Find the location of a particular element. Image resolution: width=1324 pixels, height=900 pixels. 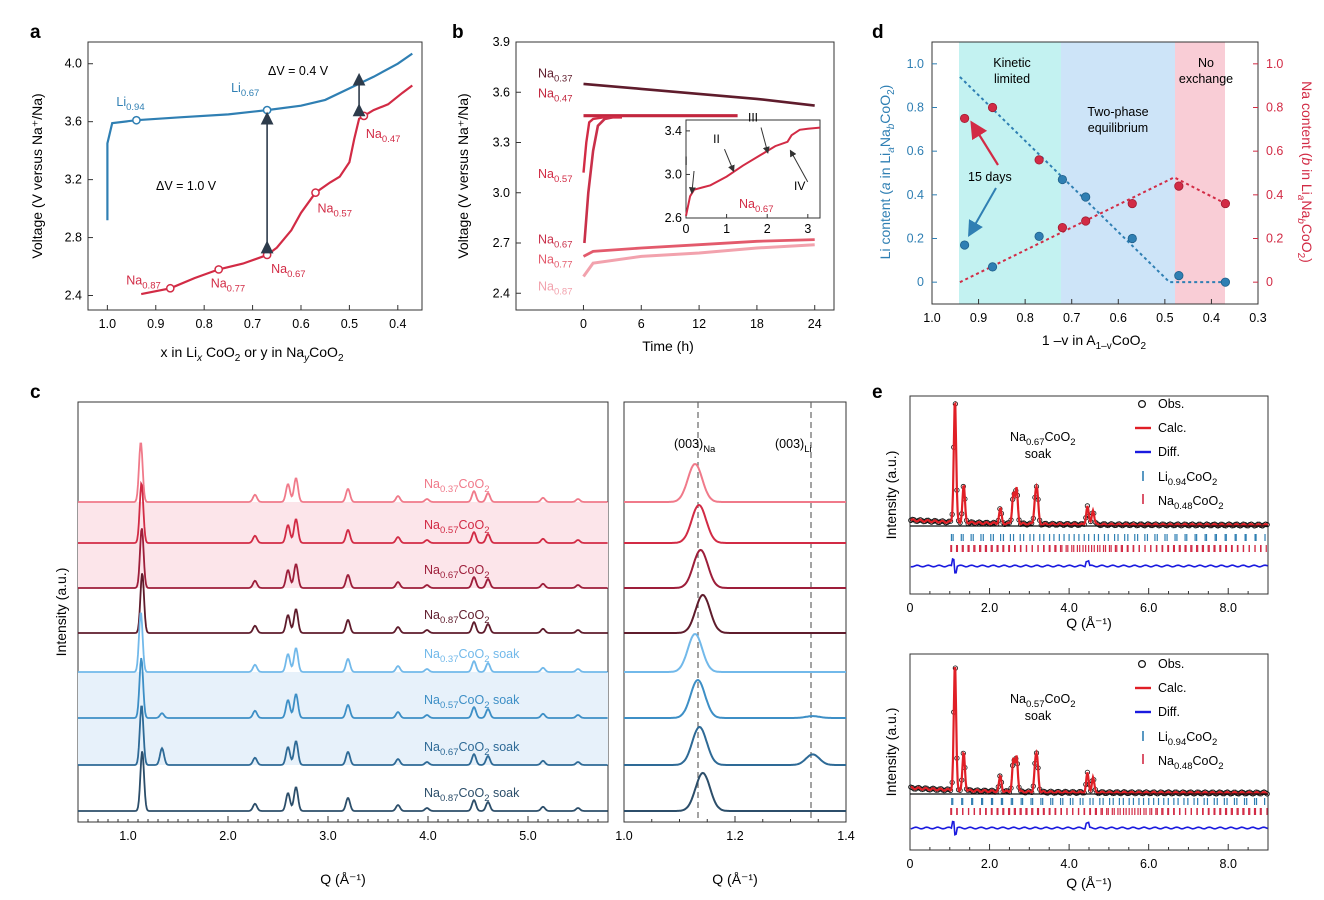

b-series-label: Na0.87 is located at coordinates (555, 288).